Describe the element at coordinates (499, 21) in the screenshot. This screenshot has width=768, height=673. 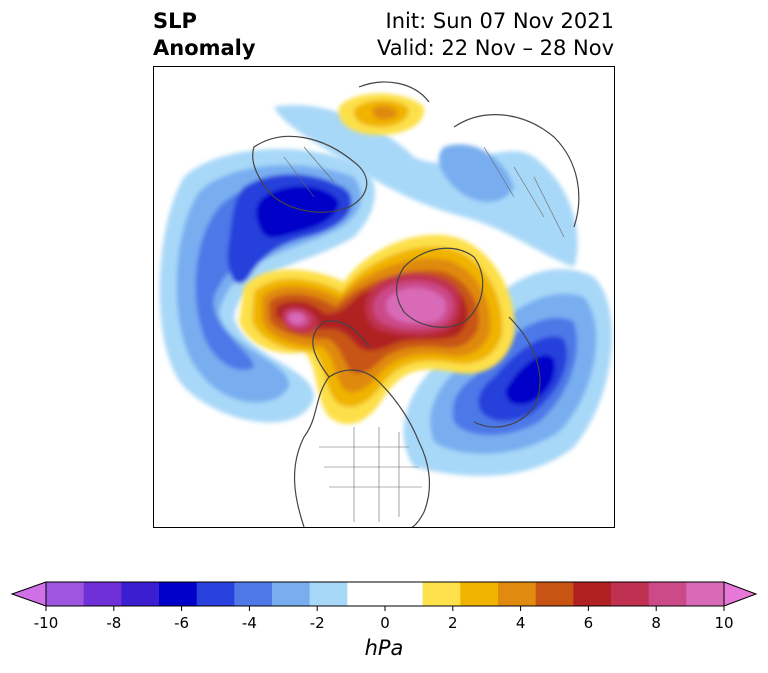
I see `init-date-label: Init: Sun 07 Nov 2021` at that location.